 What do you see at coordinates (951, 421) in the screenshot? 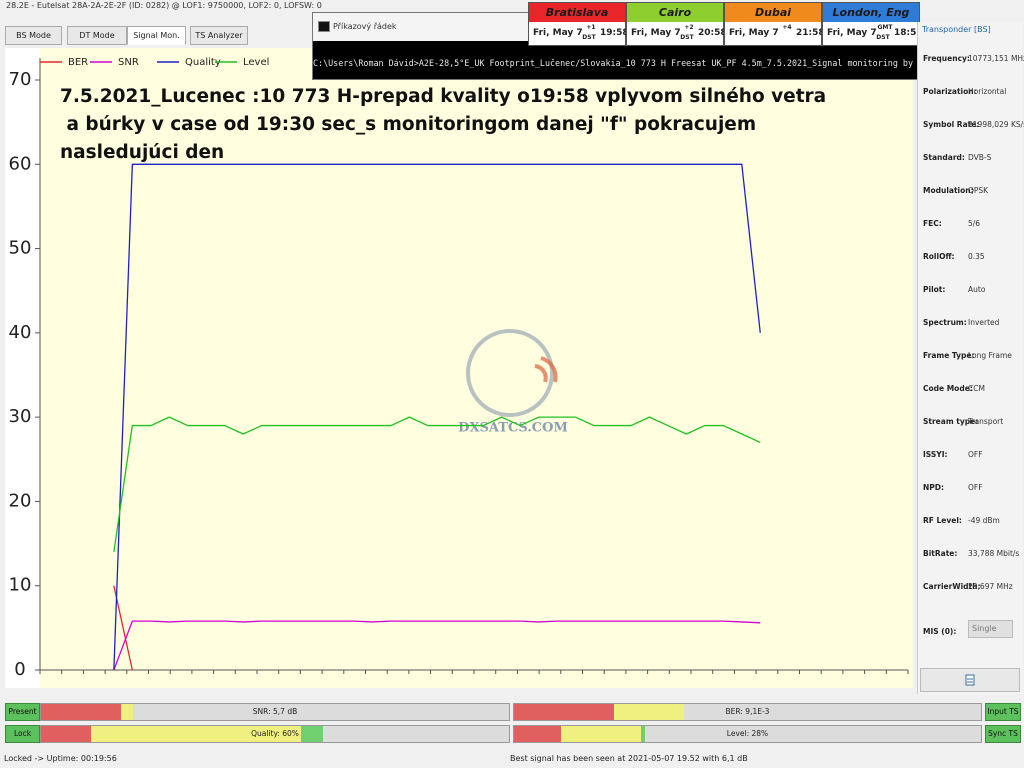
I see `field-label: Stream type:` at bounding box center [951, 421].